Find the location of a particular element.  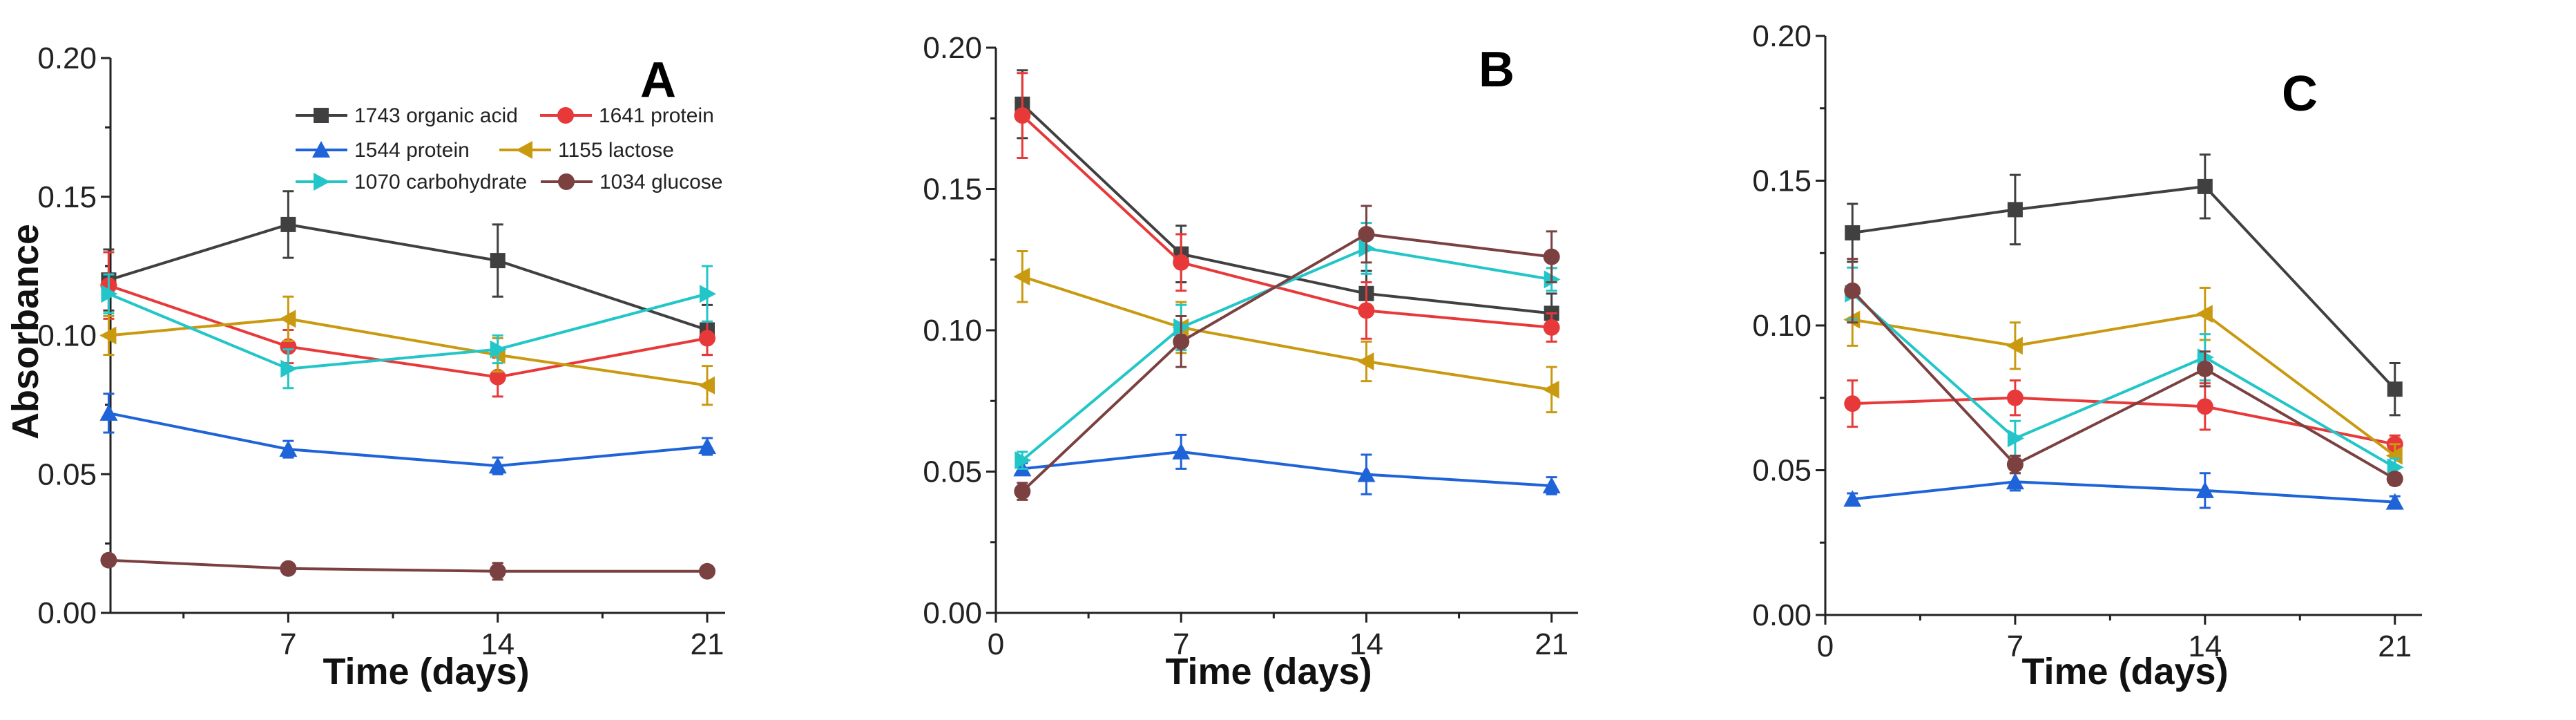

series-1070-carbohydrate is located at coordinates (409, 327).